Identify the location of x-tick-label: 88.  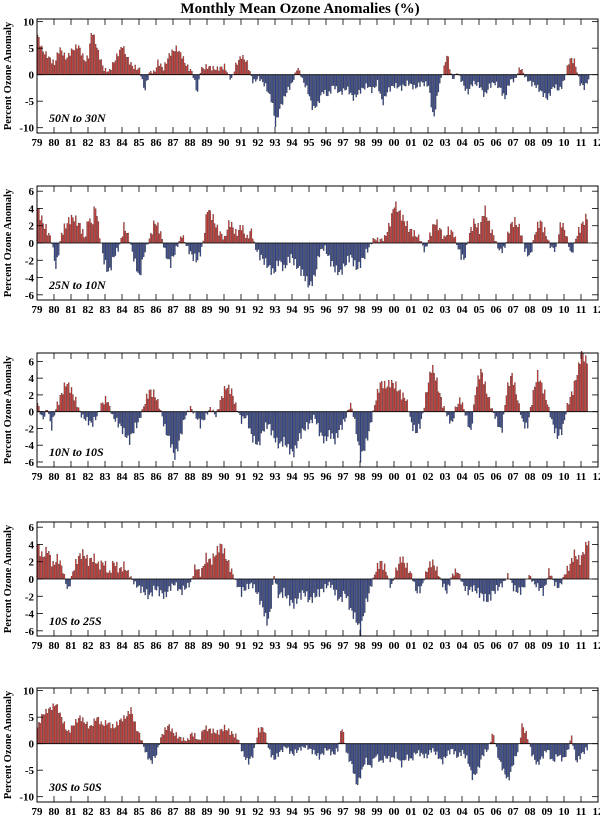
(191, 811).